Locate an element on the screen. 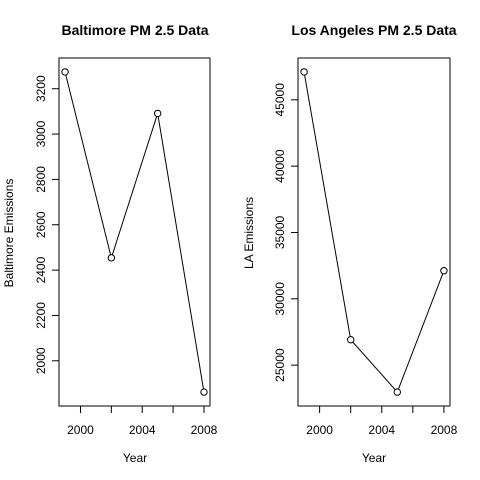  baltimore-x-tick-label: 2008 is located at coordinates (204, 430).